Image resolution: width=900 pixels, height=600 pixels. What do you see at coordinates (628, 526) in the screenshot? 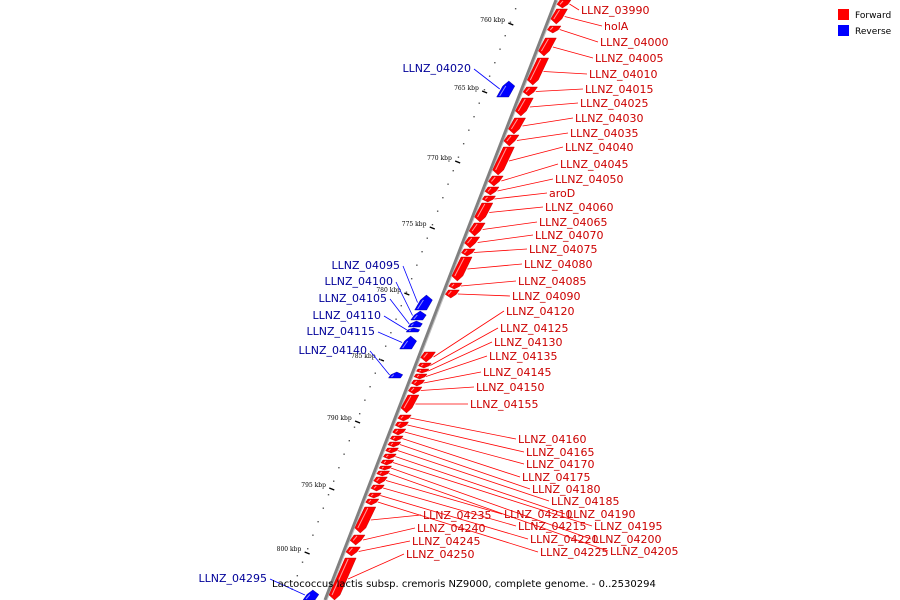
I see `forward-gene-label: LLNZ_04195` at bounding box center [628, 526].